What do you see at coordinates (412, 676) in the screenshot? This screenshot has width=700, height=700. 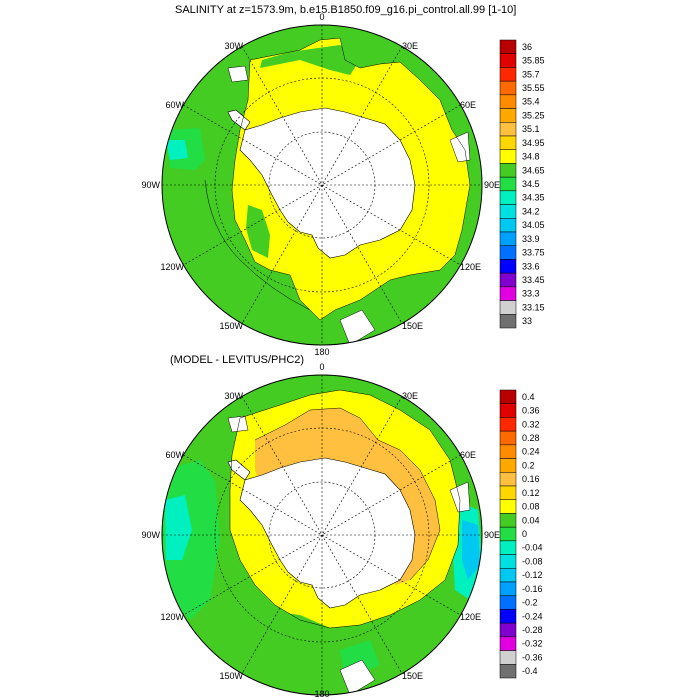 I see `lon-label-150e: 150E` at bounding box center [412, 676].